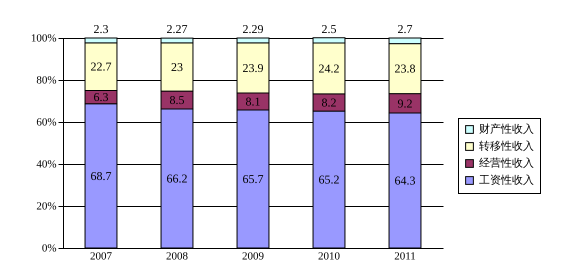 This screenshot has height=277, width=566. What do you see at coordinates (506, 163) in the screenshot?
I see `legend-label: 经营性收入` at bounding box center [506, 163].